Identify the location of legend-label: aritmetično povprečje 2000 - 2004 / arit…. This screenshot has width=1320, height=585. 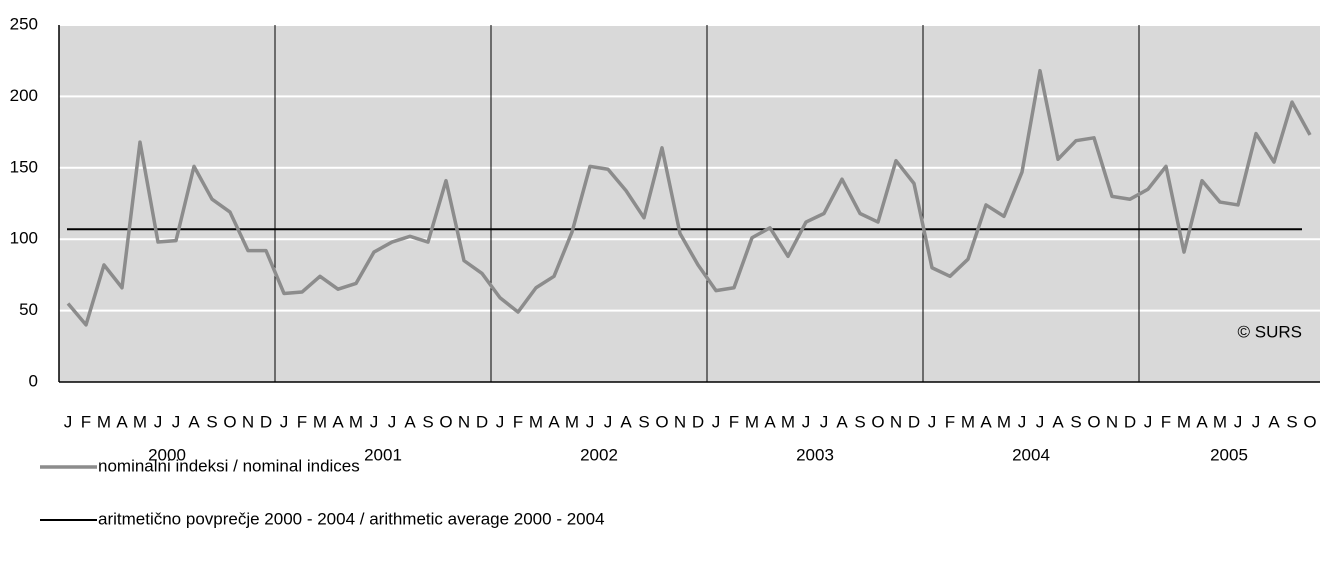
(351, 518).